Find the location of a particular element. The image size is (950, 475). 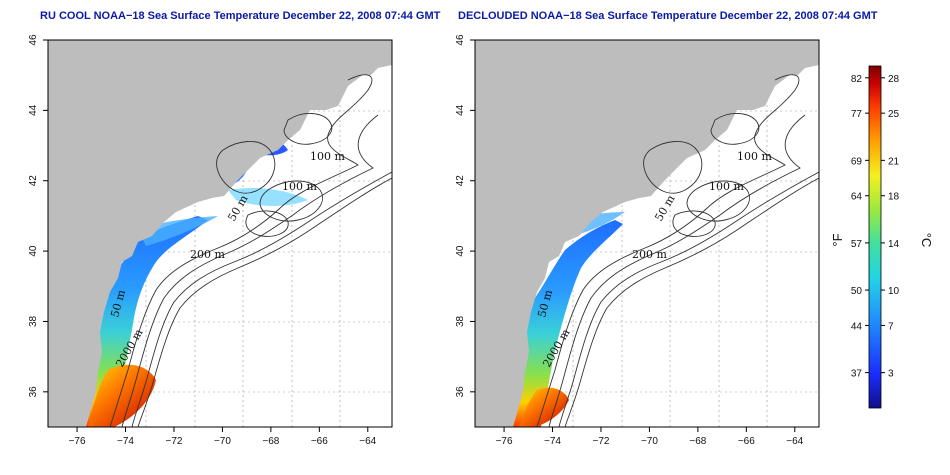

colorbar-ticks: 82 28 77 25 69 21 64 18 57 14 50 10 44 7 37 3 is located at coordinates (875, 227).